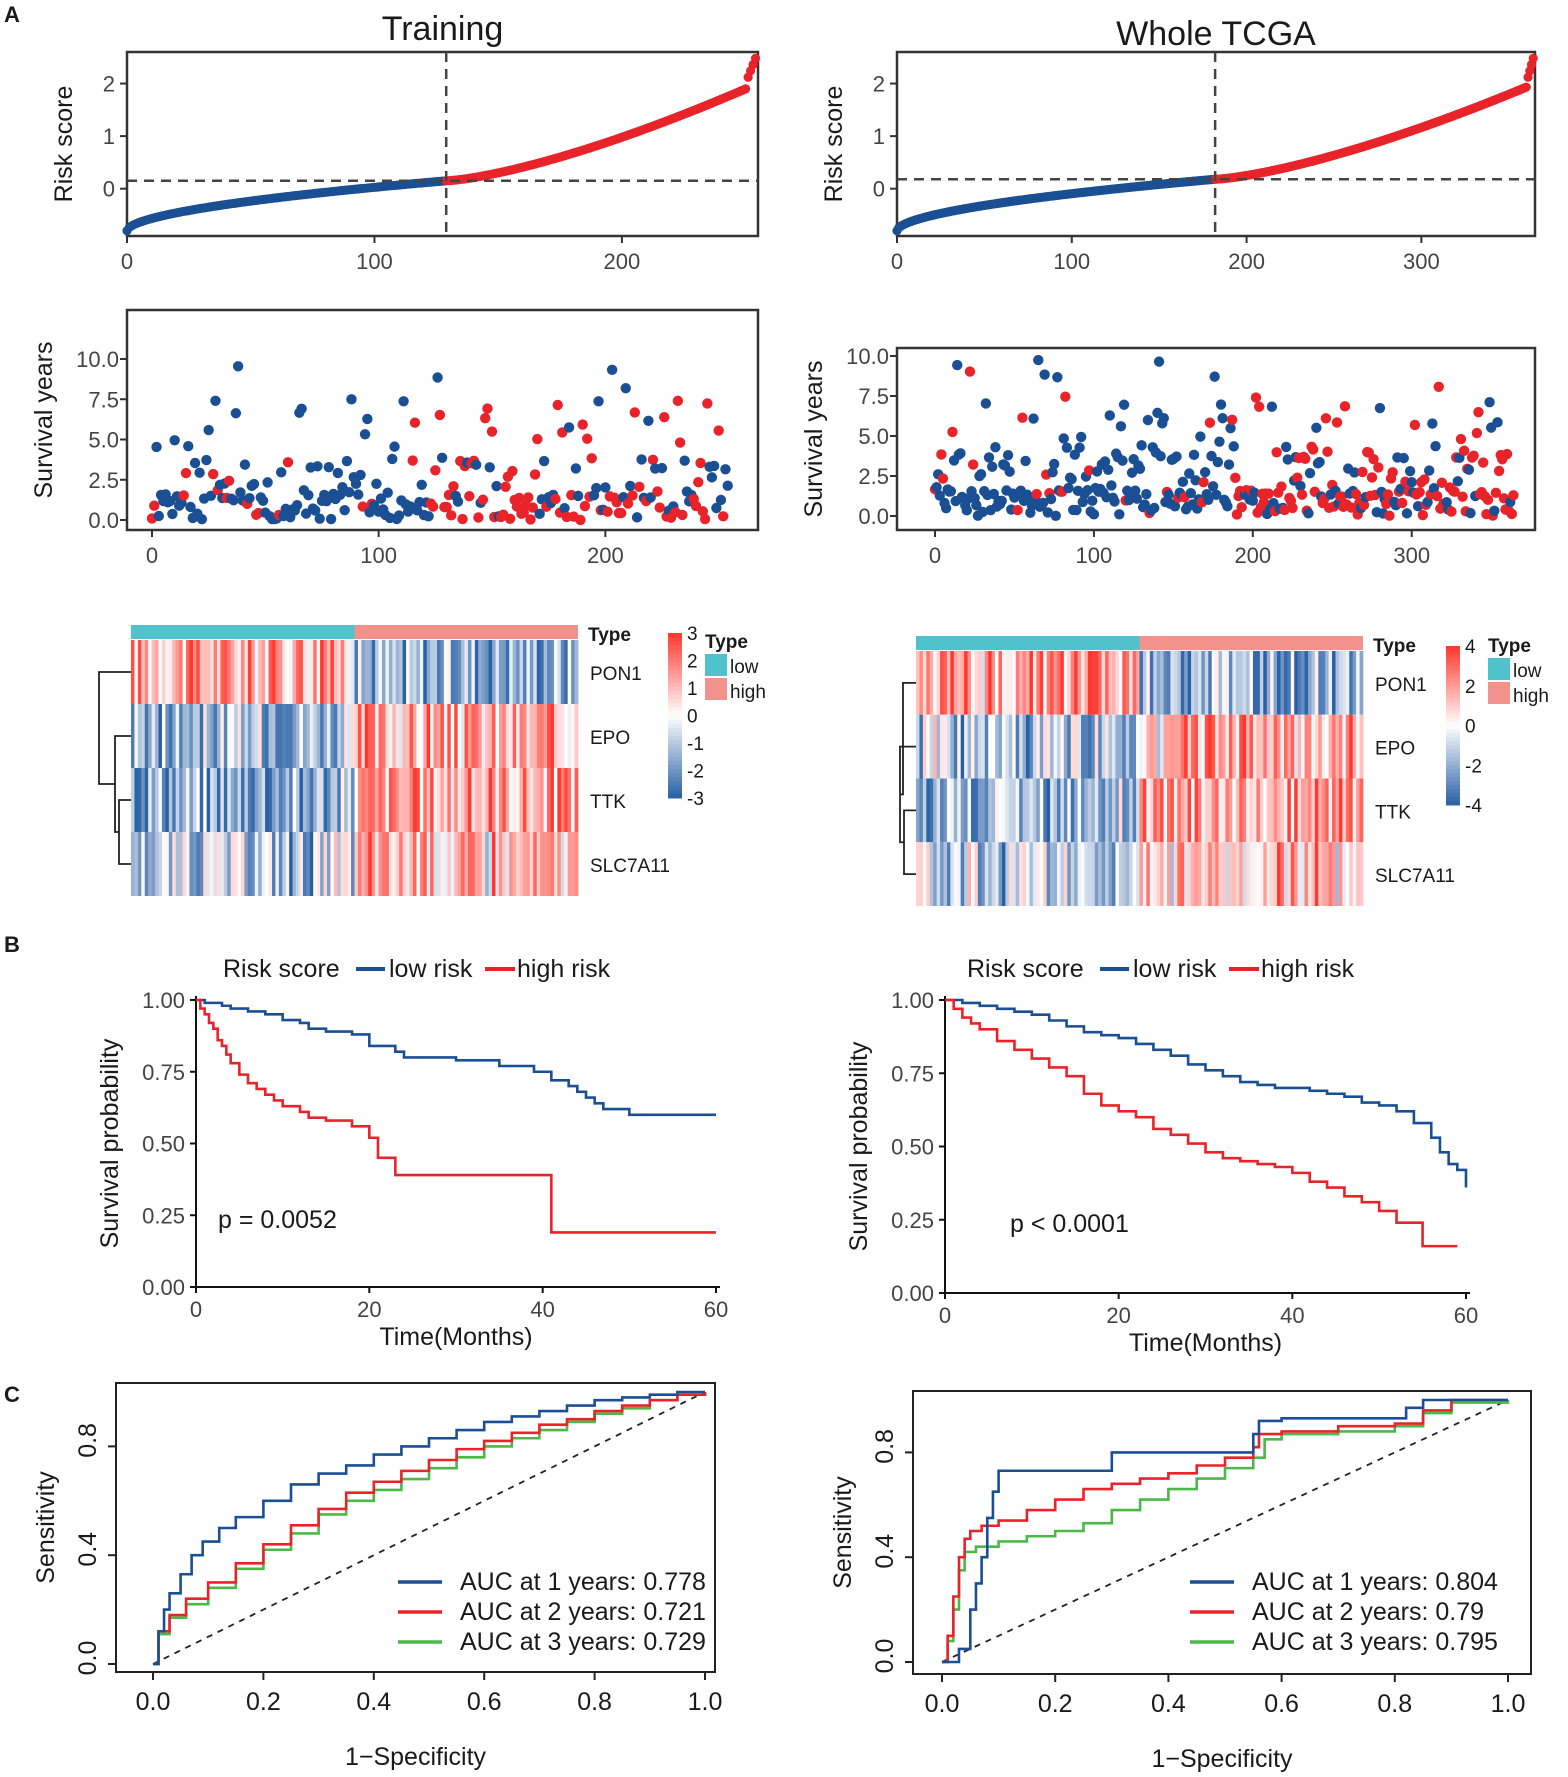  I want to click on type-legend-low: low, so click(744, 667).